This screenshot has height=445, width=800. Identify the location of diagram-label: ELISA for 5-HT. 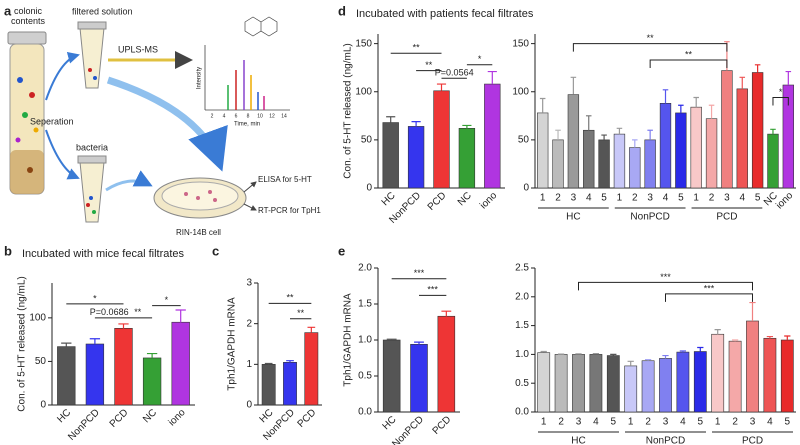
(285, 179).